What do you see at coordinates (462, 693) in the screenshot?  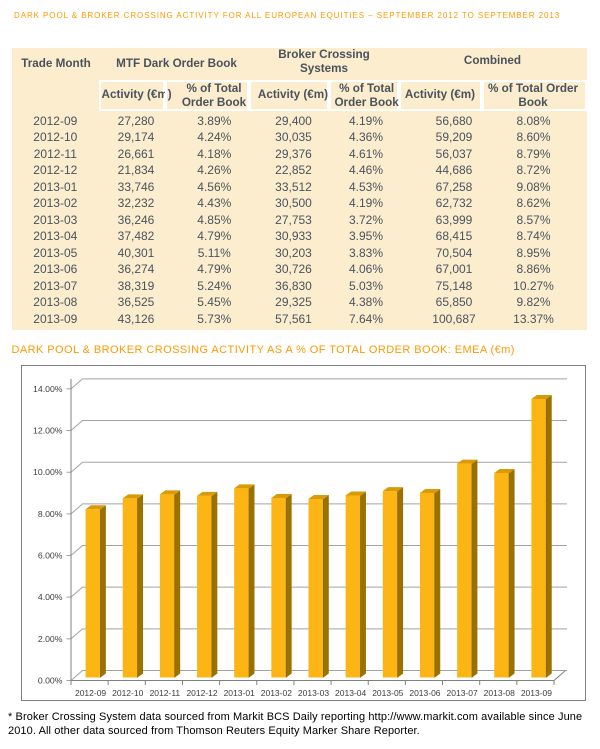 I see `svg-text: 2013-07` at bounding box center [462, 693].